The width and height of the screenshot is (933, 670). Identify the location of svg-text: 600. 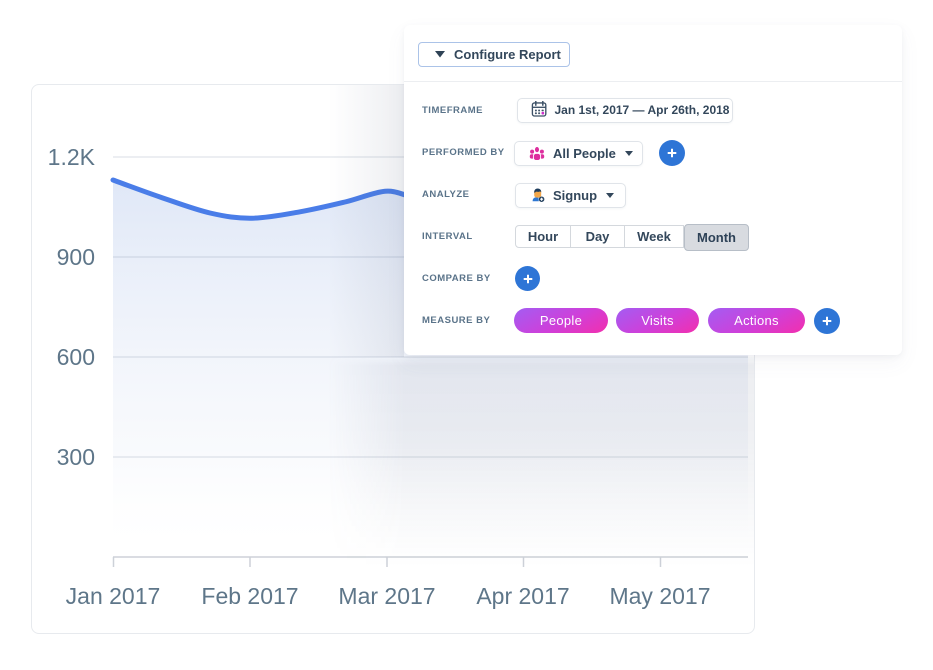
(76, 357).